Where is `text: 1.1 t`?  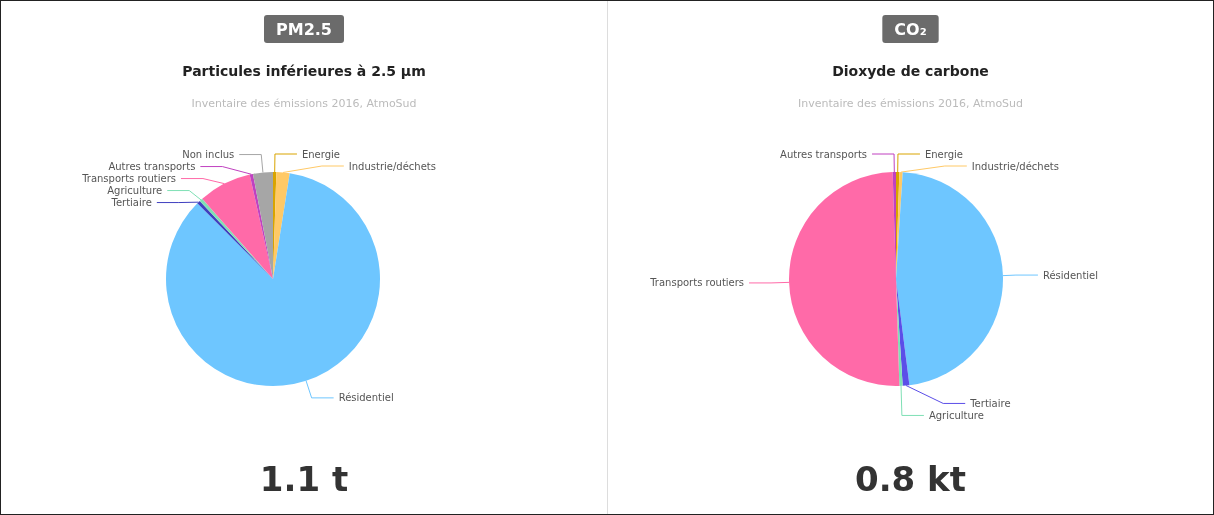 text: 1.1 t is located at coordinates (304, 479).